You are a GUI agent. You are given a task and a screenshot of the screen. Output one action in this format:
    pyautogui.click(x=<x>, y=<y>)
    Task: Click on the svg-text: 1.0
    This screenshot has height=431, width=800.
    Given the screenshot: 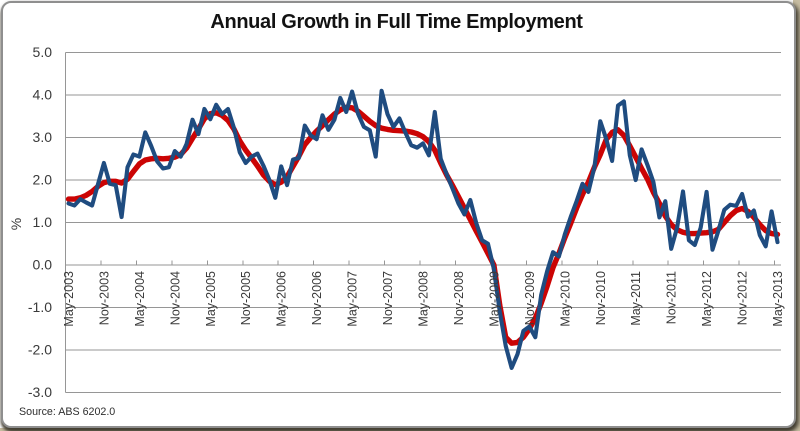 What is the action you would take?
    pyautogui.click(x=43, y=222)
    